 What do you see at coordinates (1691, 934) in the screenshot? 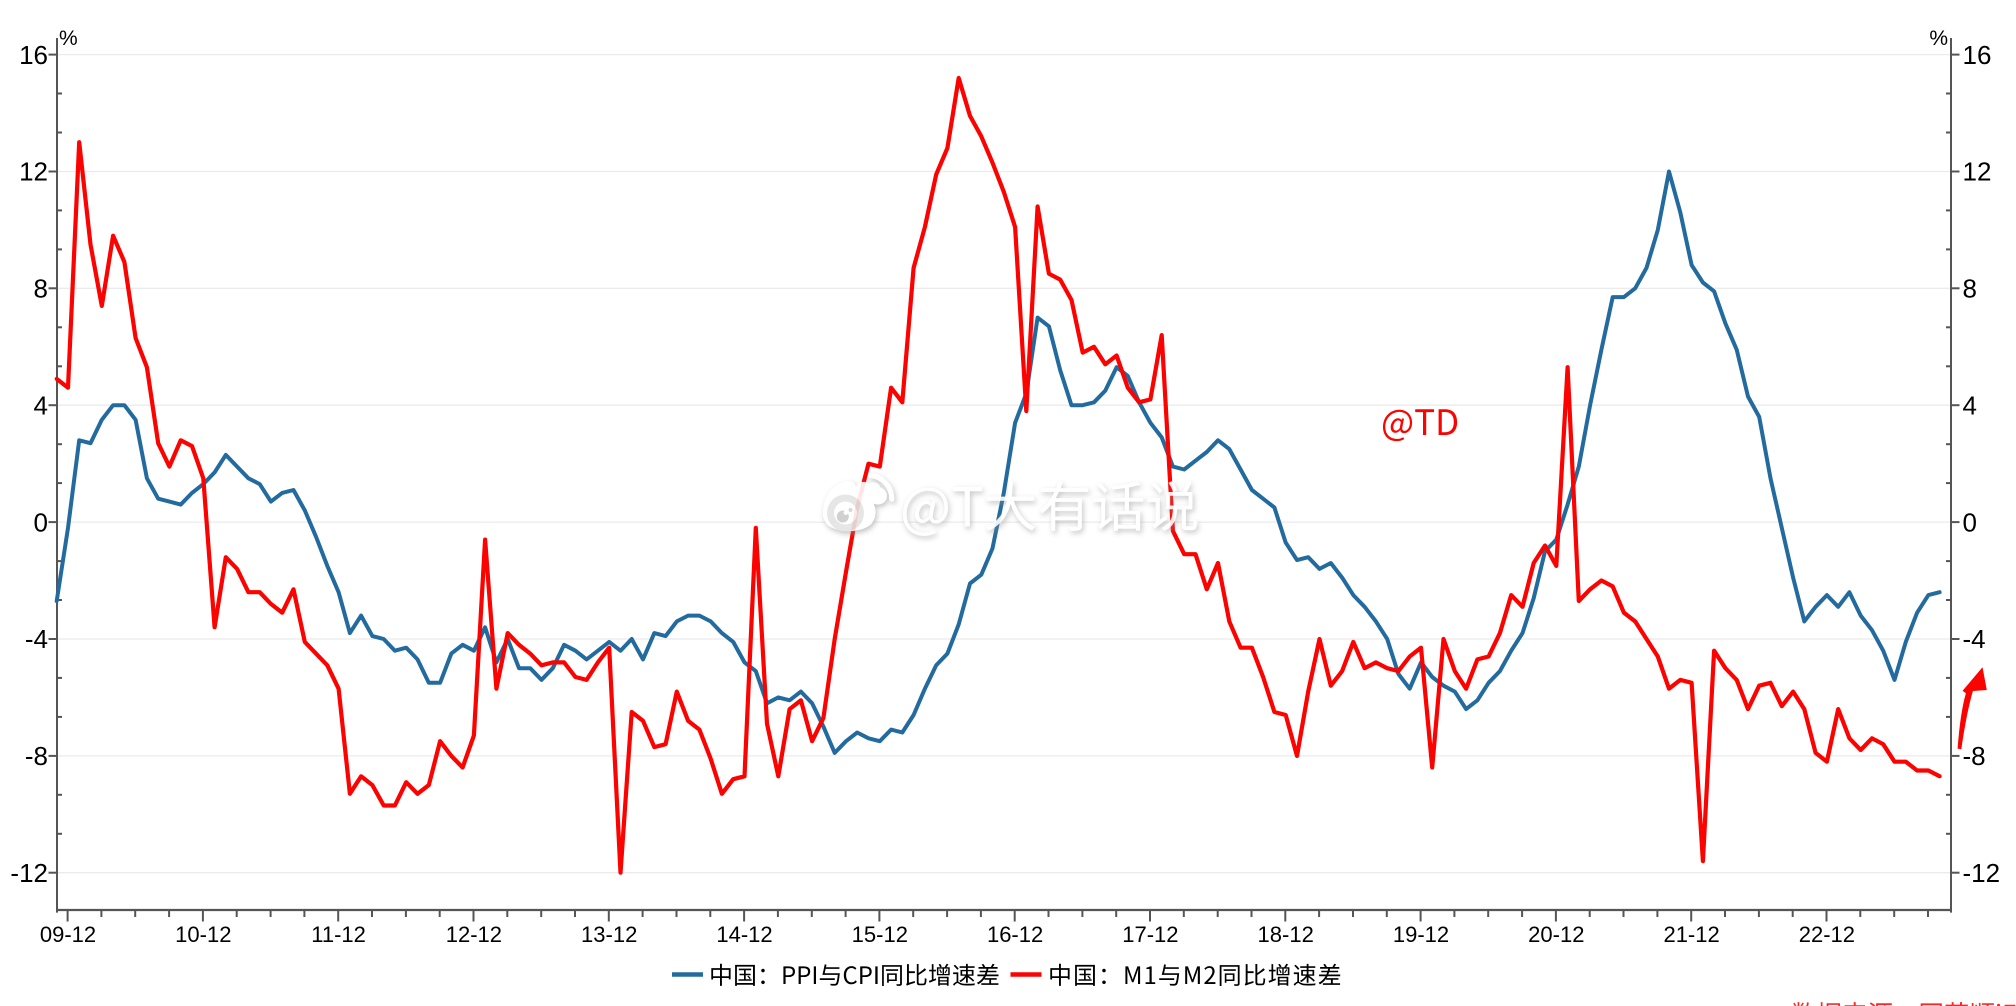
I see `svg-text: 21-12` at bounding box center [1691, 934].